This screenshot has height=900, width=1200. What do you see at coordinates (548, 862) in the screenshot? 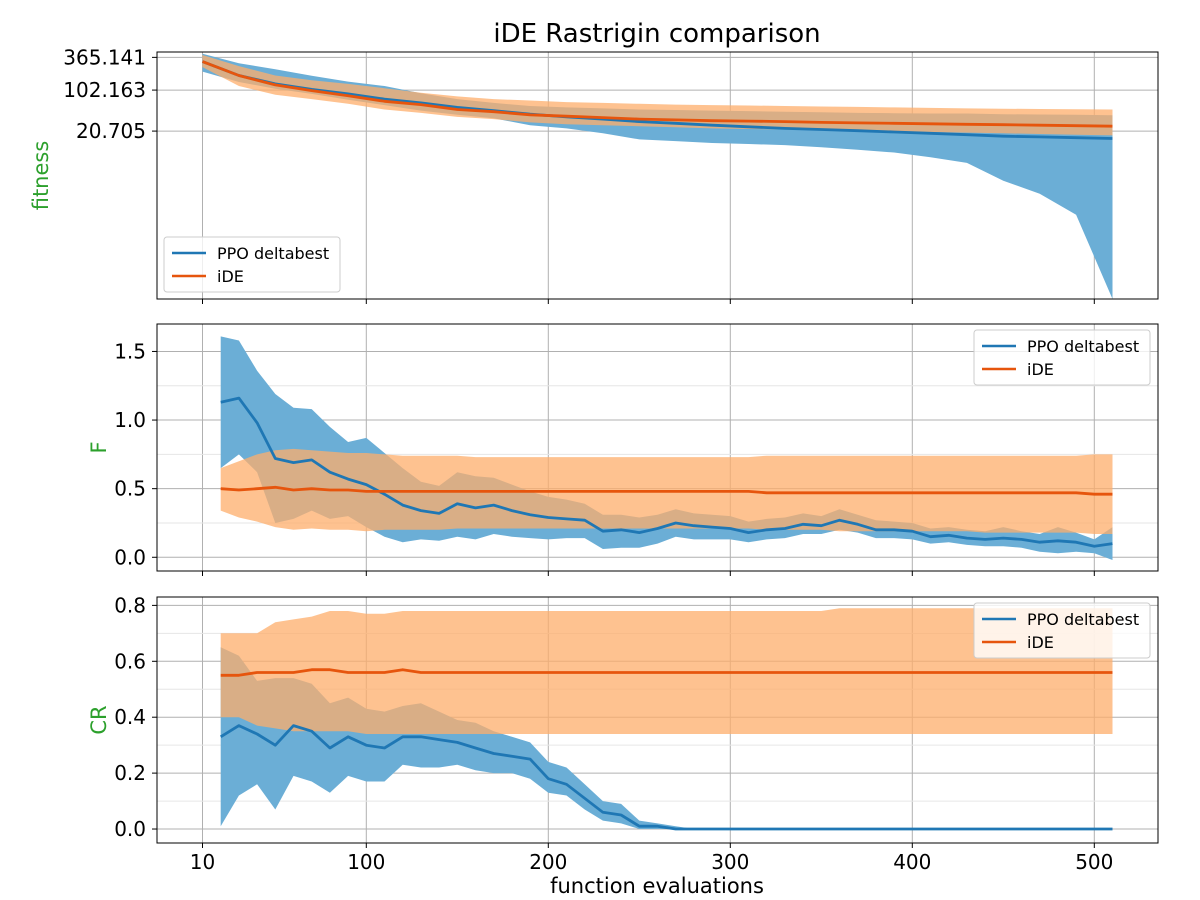
I see `x-tick-label: 200` at bounding box center [548, 862].